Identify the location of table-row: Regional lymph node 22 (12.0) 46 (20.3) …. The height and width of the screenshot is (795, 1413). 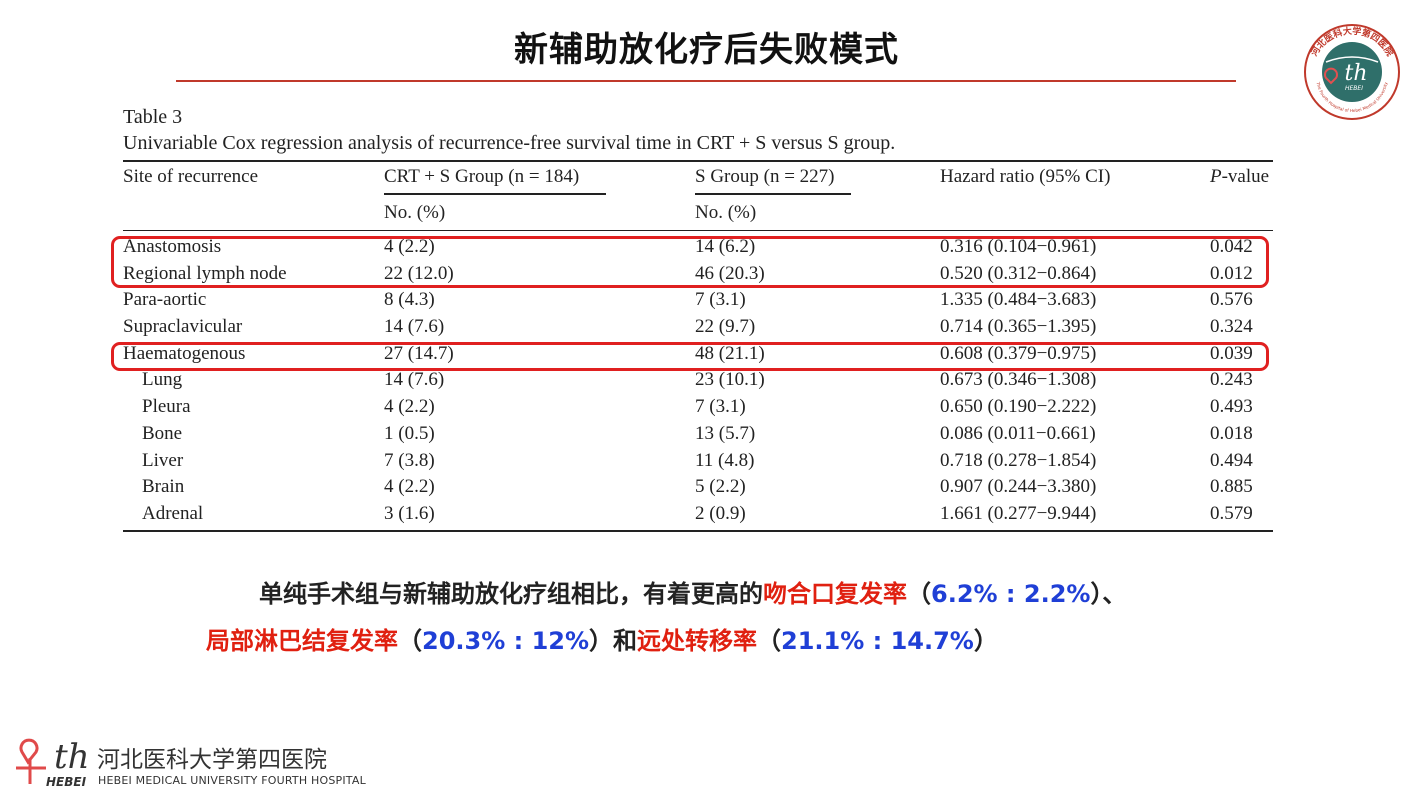
(688, 273).